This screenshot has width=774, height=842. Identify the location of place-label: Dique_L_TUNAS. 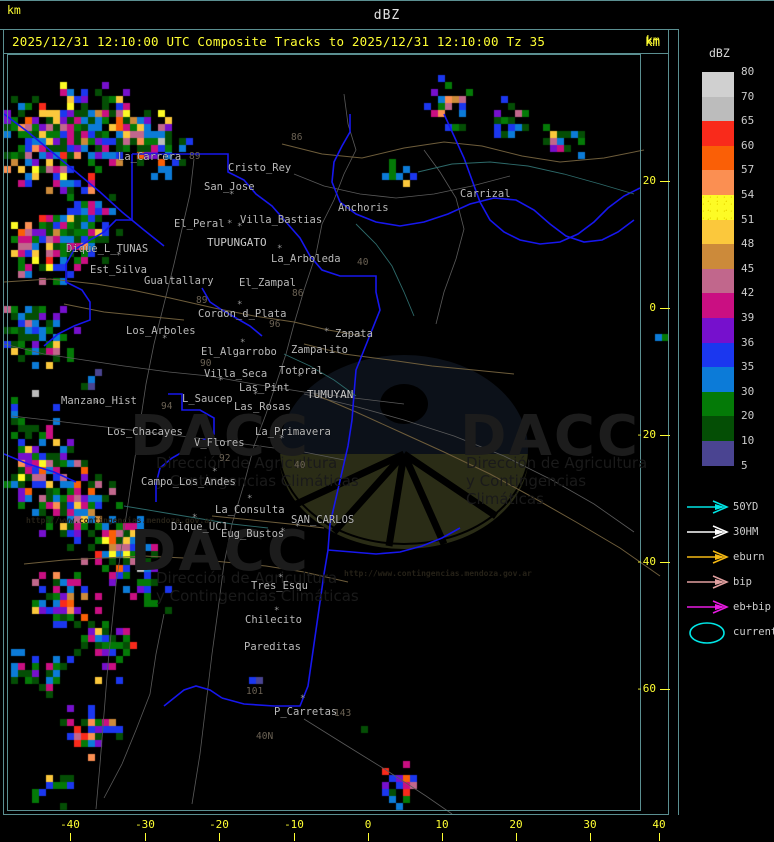
(107, 249).